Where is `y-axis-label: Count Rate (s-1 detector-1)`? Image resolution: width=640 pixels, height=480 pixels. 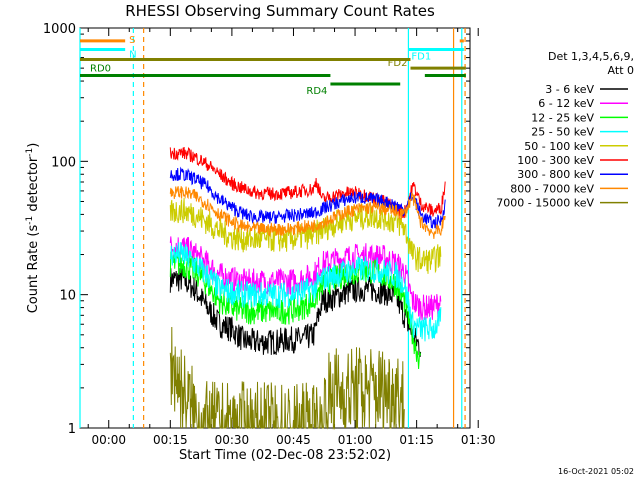
y-axis-label: Count Rate (s-1 detector-1) is located at coordinates (33, 228).